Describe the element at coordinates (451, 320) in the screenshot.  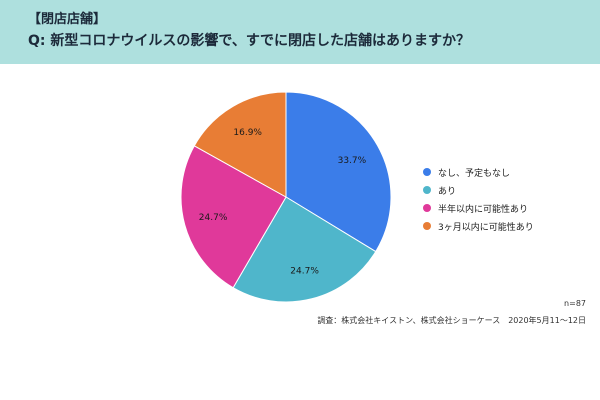
I see `source-note: 調査：株式会社キイストン、株式会社ショーケース 2020年5月11〜12日` at that location.